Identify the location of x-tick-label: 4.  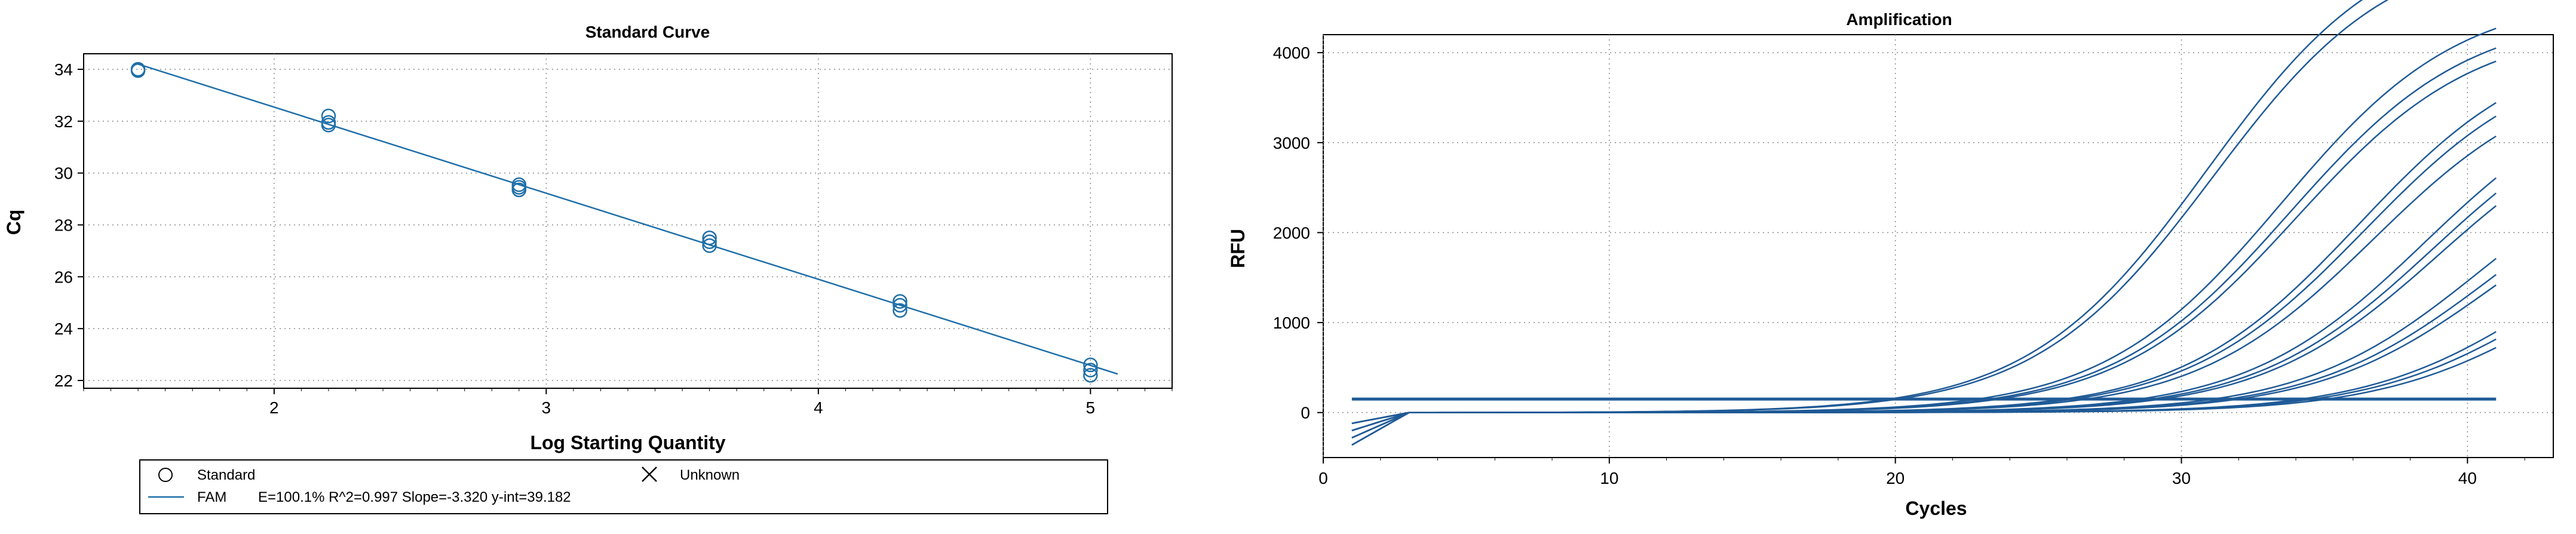
(818, 408).